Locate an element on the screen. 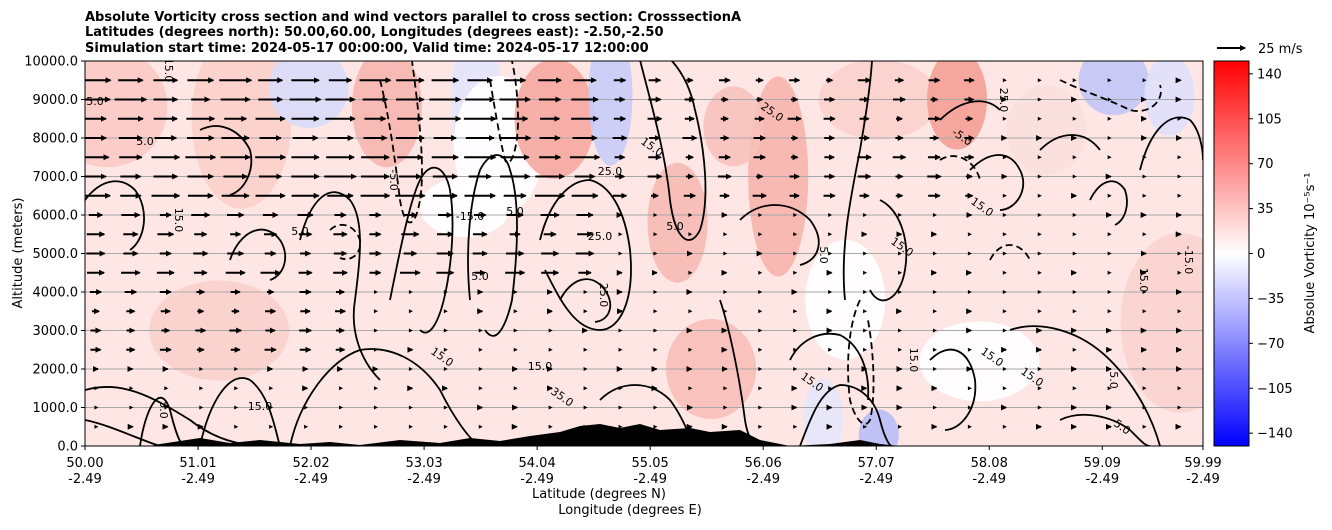 The height and width of the screenshot is (530, 1332). contour-label: 15.0 is located at coordinates (178, 220).